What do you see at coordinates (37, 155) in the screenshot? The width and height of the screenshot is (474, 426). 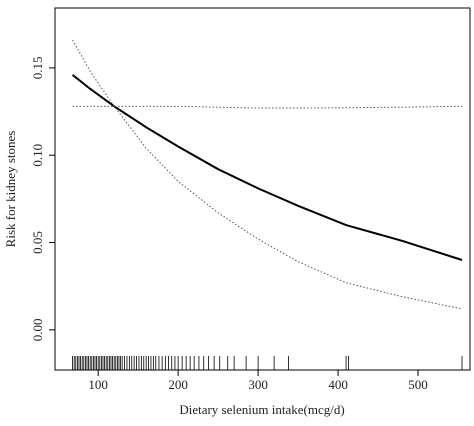 I see `y-tick-label: 0.10` at bounding box center [37, 155].